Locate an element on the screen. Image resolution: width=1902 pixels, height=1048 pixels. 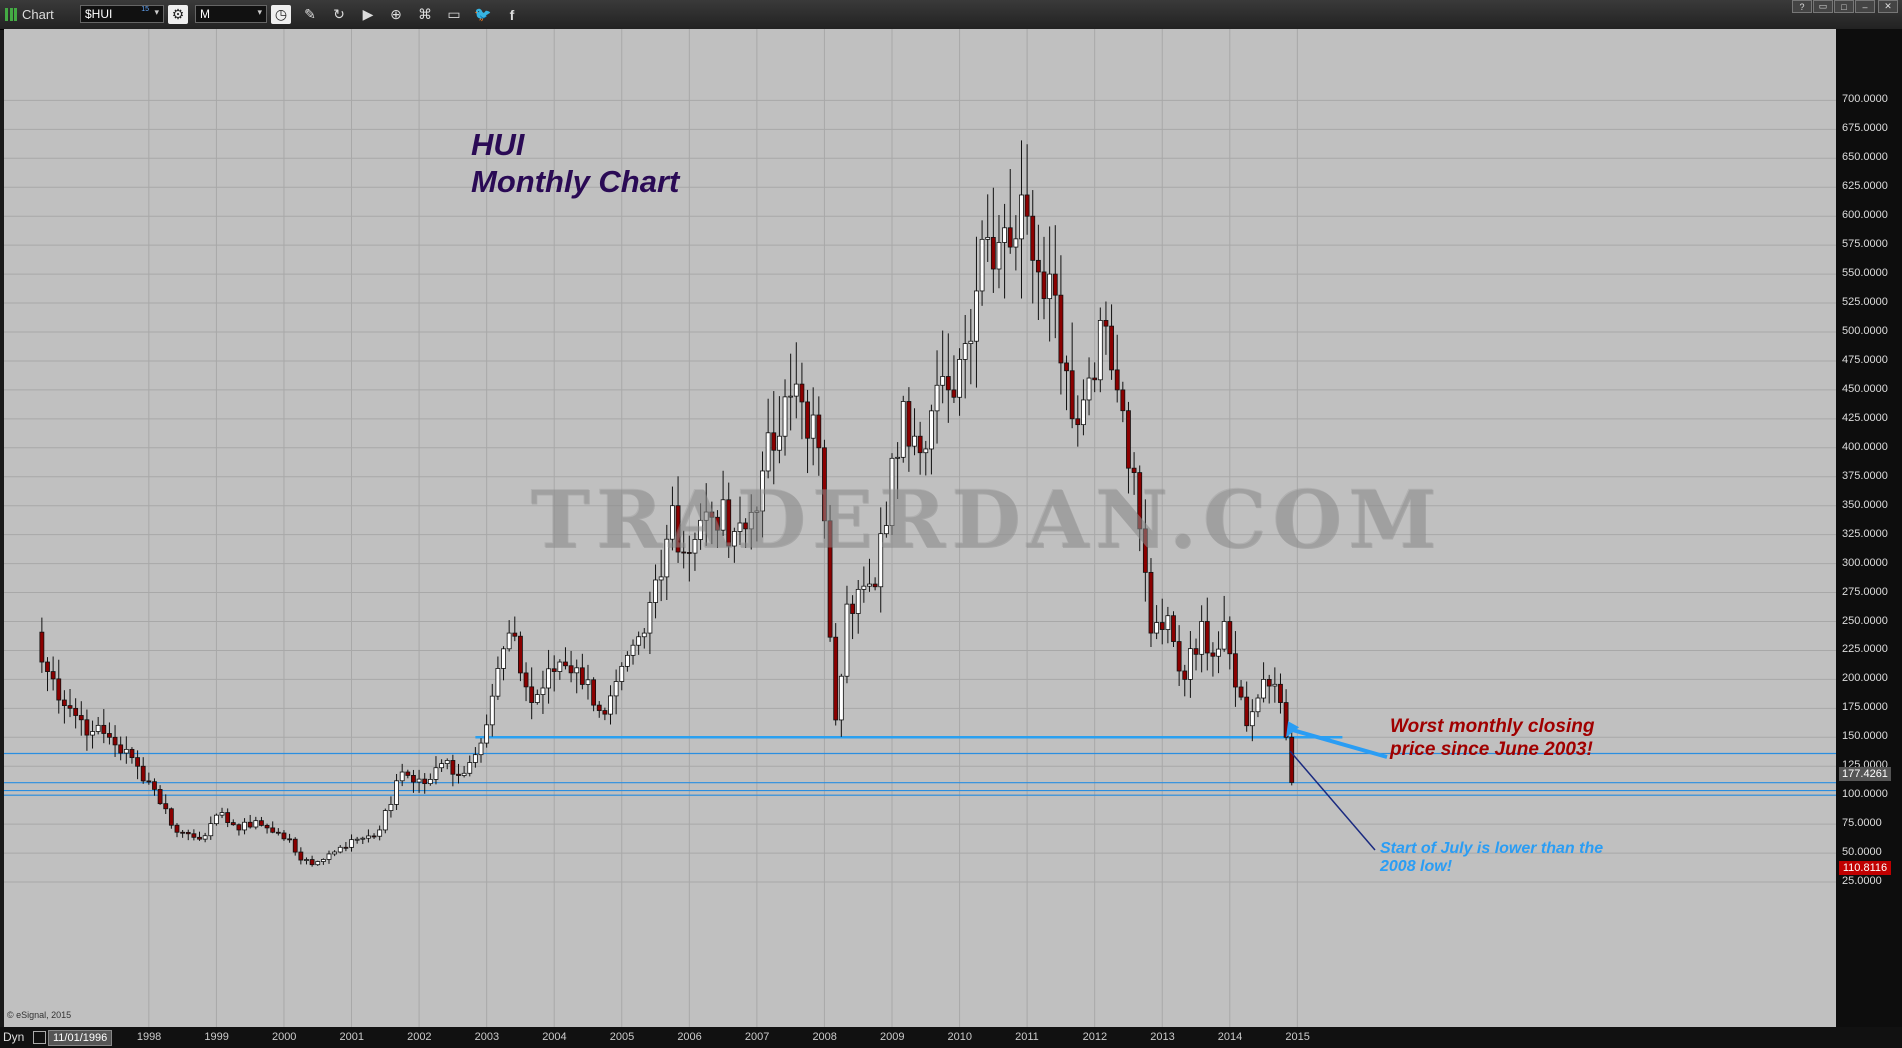
y-tick-label: 325.0000 is located at coordinates (1865, 533).